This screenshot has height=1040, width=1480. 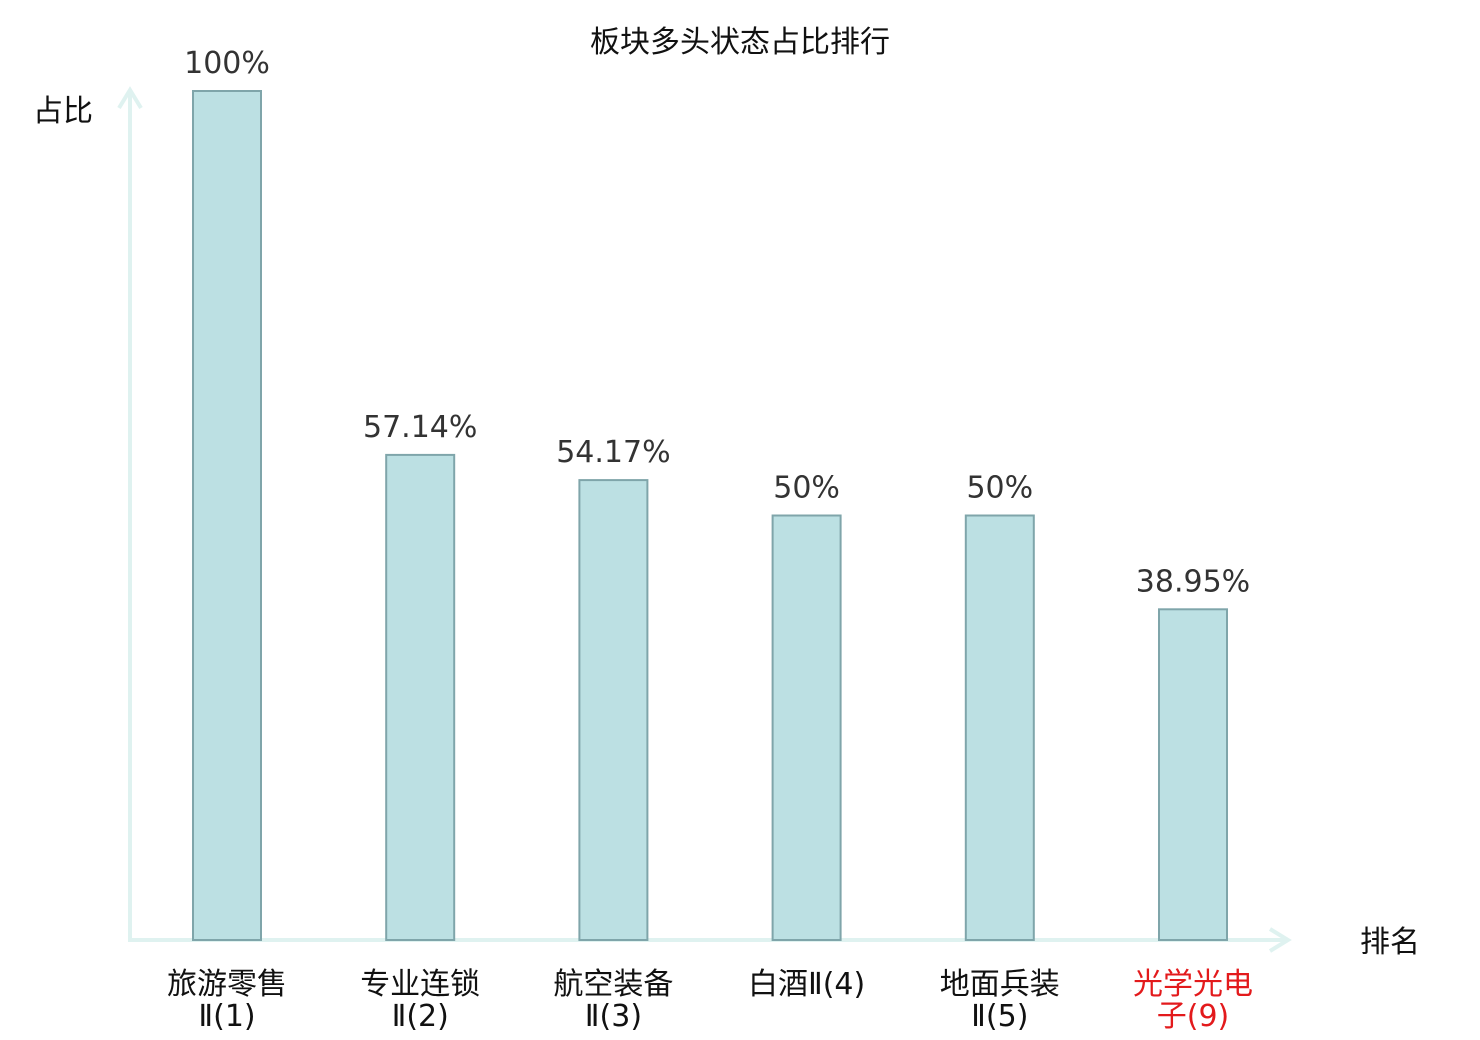 I want to click on category-label-1: 旅游零售 Ⅱ(1), so click(x=227, y=1000).